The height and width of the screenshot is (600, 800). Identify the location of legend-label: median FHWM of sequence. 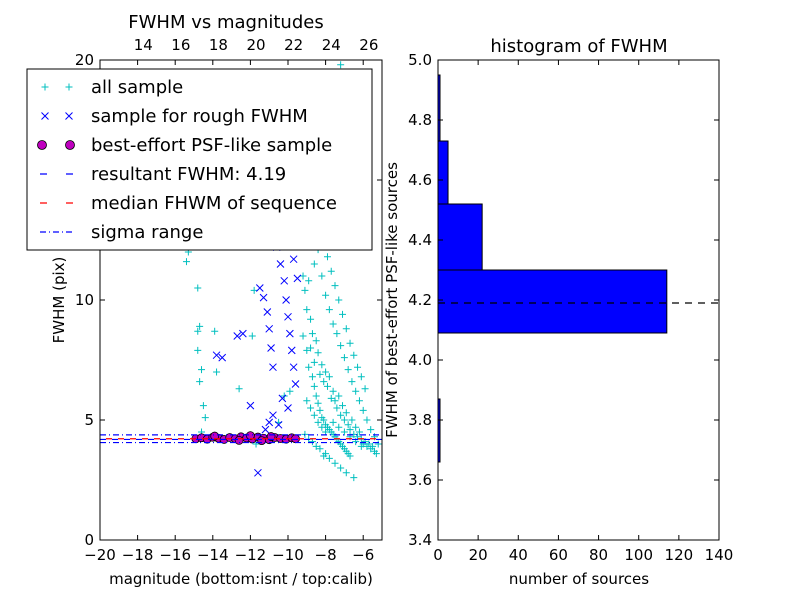
(214, 203).